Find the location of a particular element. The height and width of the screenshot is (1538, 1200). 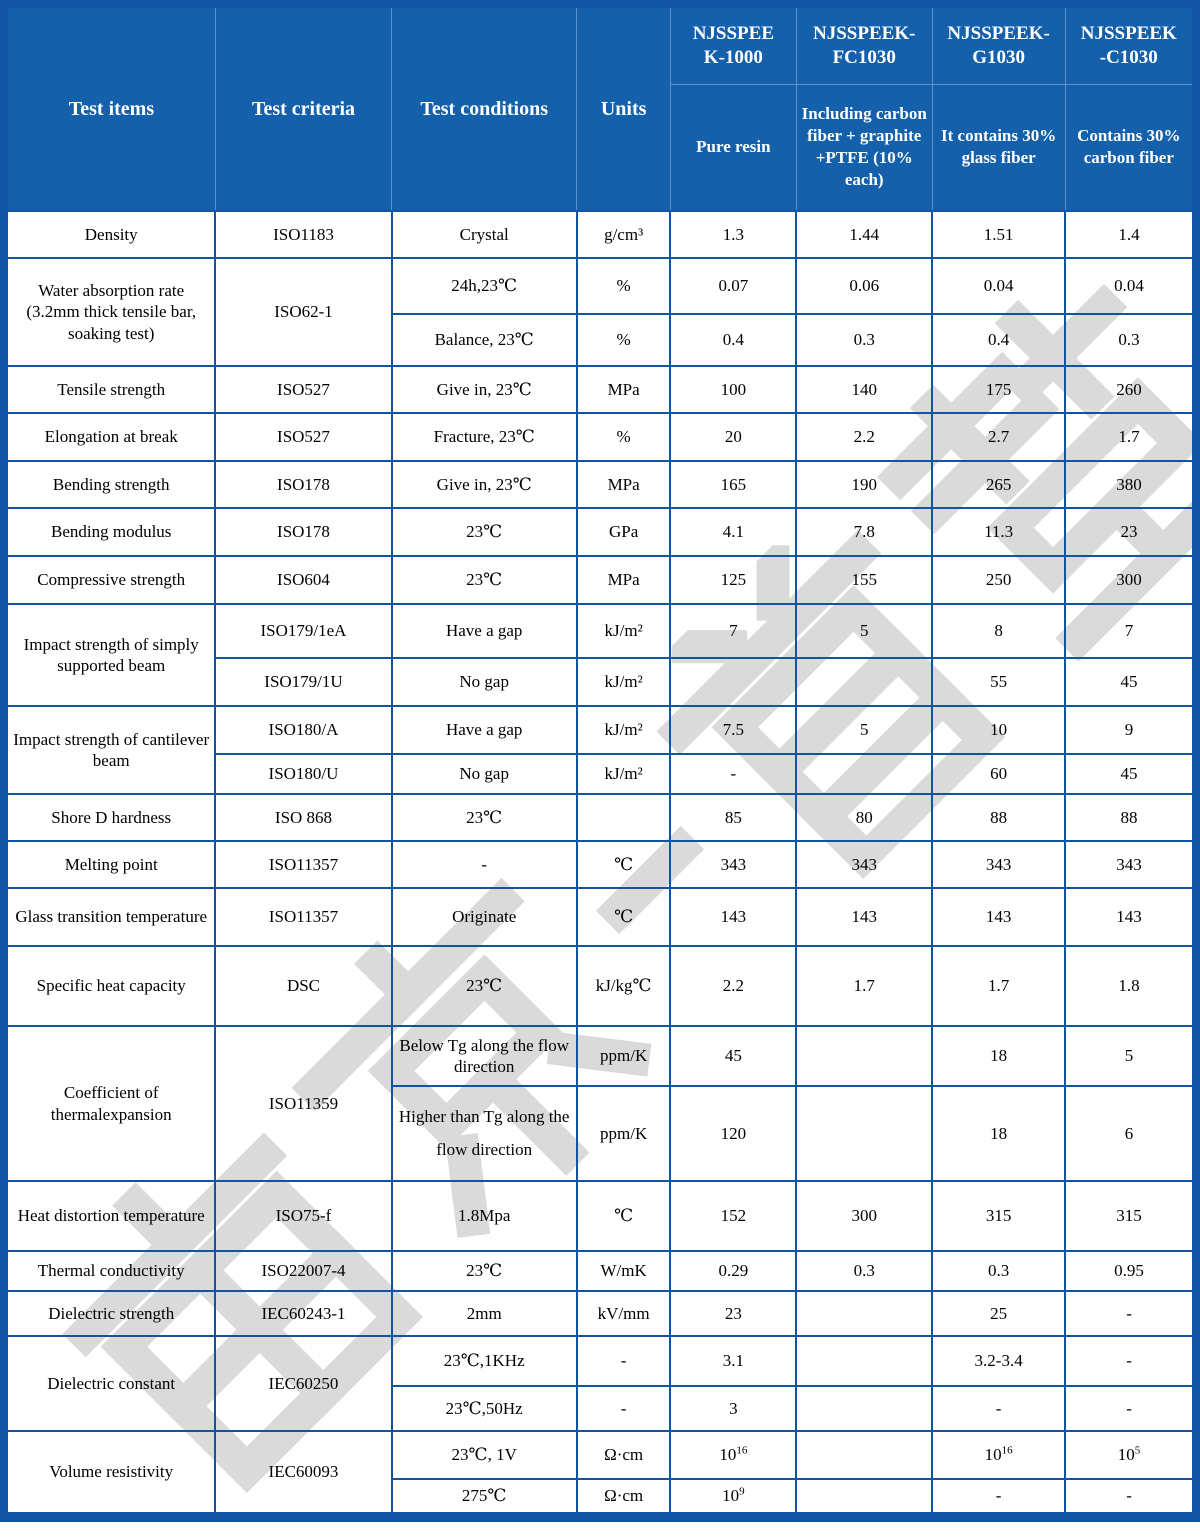

cell-criteria: ISO180/A is located at coordinates (303, 730).